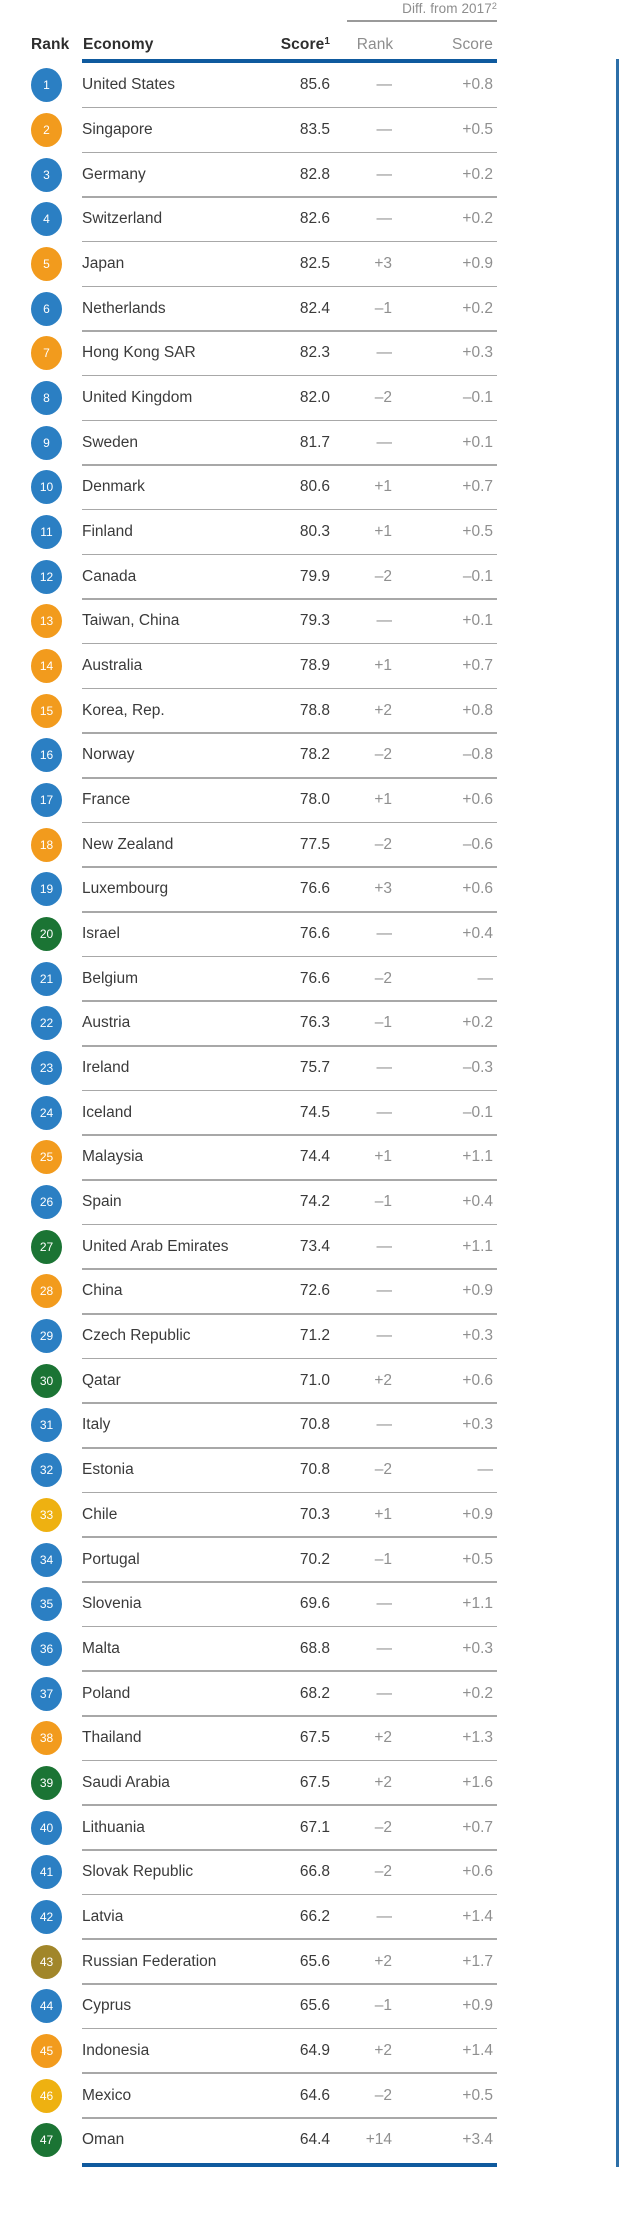 The height and width of the screenshot is (2221, 620). Describe the element at coordinates (310, 1381) in the screenshot. I see `table-row: 30 Qatar 71.0 +2 +0.6` at that location.